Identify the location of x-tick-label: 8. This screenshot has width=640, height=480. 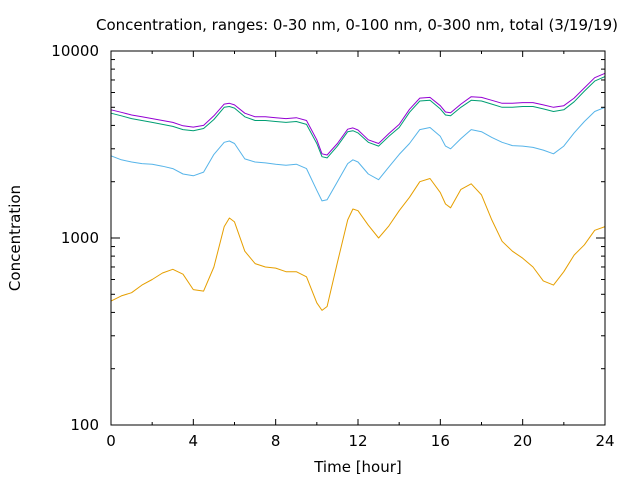
(276, 441).